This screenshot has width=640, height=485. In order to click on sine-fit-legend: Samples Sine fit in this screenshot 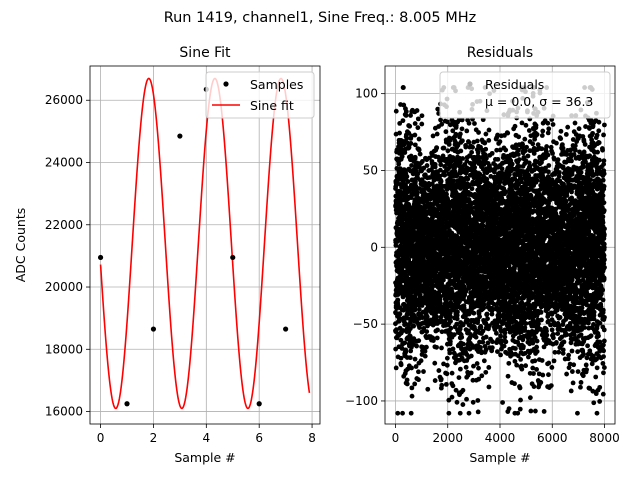, I will do `click(260, 95)`.